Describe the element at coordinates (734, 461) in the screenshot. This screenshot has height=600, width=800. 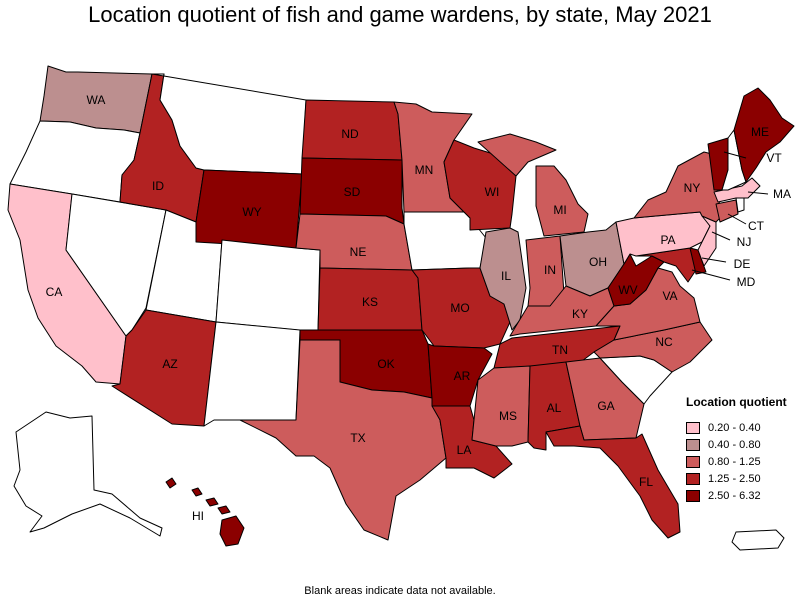
I see `legend-label: 0.80 - 1.25` at that location.